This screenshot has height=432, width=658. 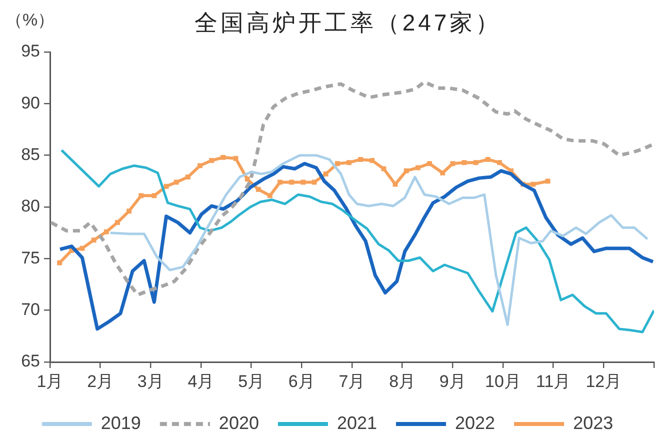 I want to click on legend-label: 2019, so click(x=120, y=422).